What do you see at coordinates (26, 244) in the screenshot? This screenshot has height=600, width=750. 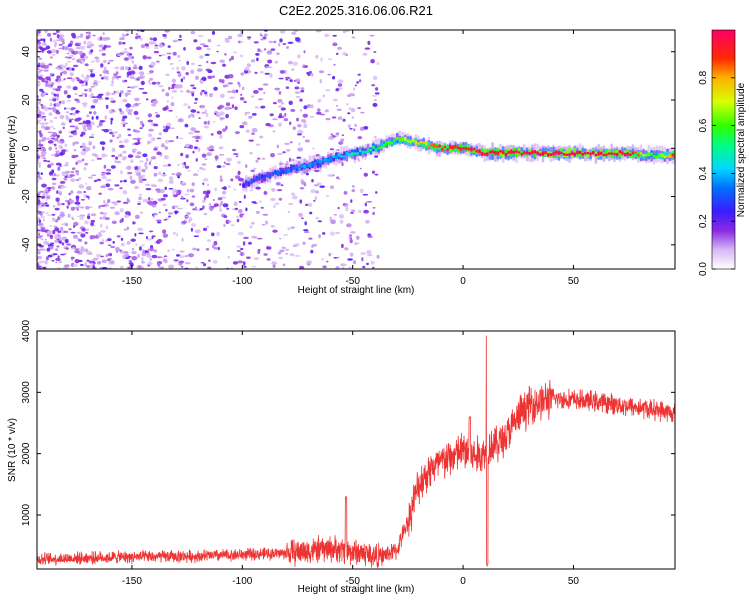 I see `y-tick-label: -40` at bounding box center [26, 244].